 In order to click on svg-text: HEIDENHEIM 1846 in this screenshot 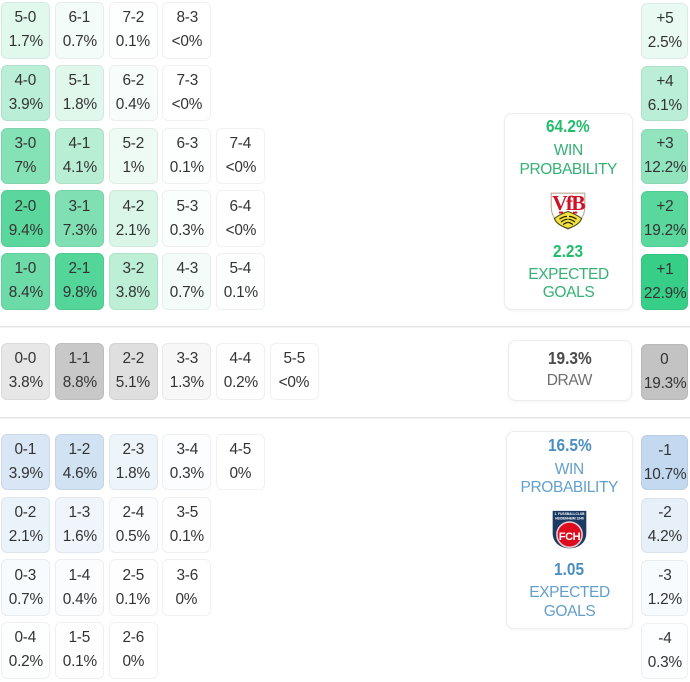, I will do `click(569, 518)`.